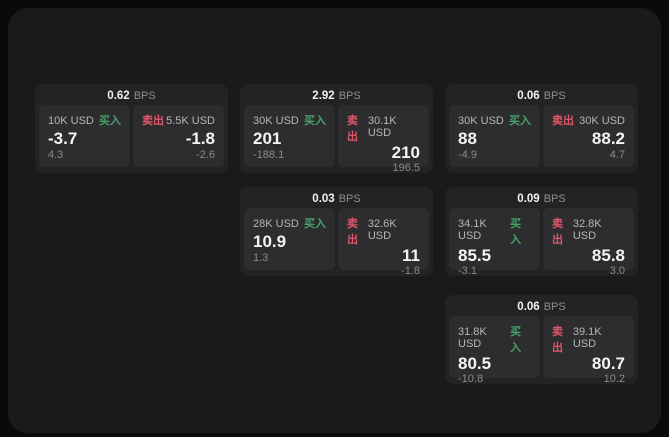  Describe the element at coordinates (475, 363) in the screenshot. I see `buy-price: 80.5` at that location.